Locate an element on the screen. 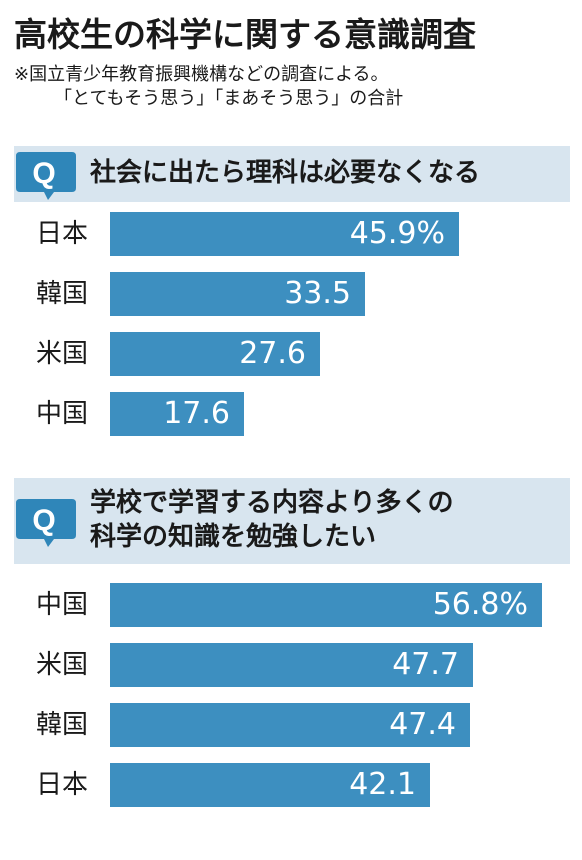 Image resolution: width=582 pixels, height=860 pixels. question-2-header: Q 学校で学習する内容より多くの 科学の知識を勉強したい is located at coordinates (292, 521).